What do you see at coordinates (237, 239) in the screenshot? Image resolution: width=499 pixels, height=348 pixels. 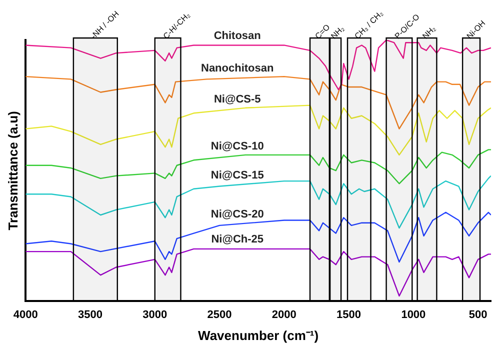 I see `series-label: Ni@Ch-25` at bounding box center [237, 239].